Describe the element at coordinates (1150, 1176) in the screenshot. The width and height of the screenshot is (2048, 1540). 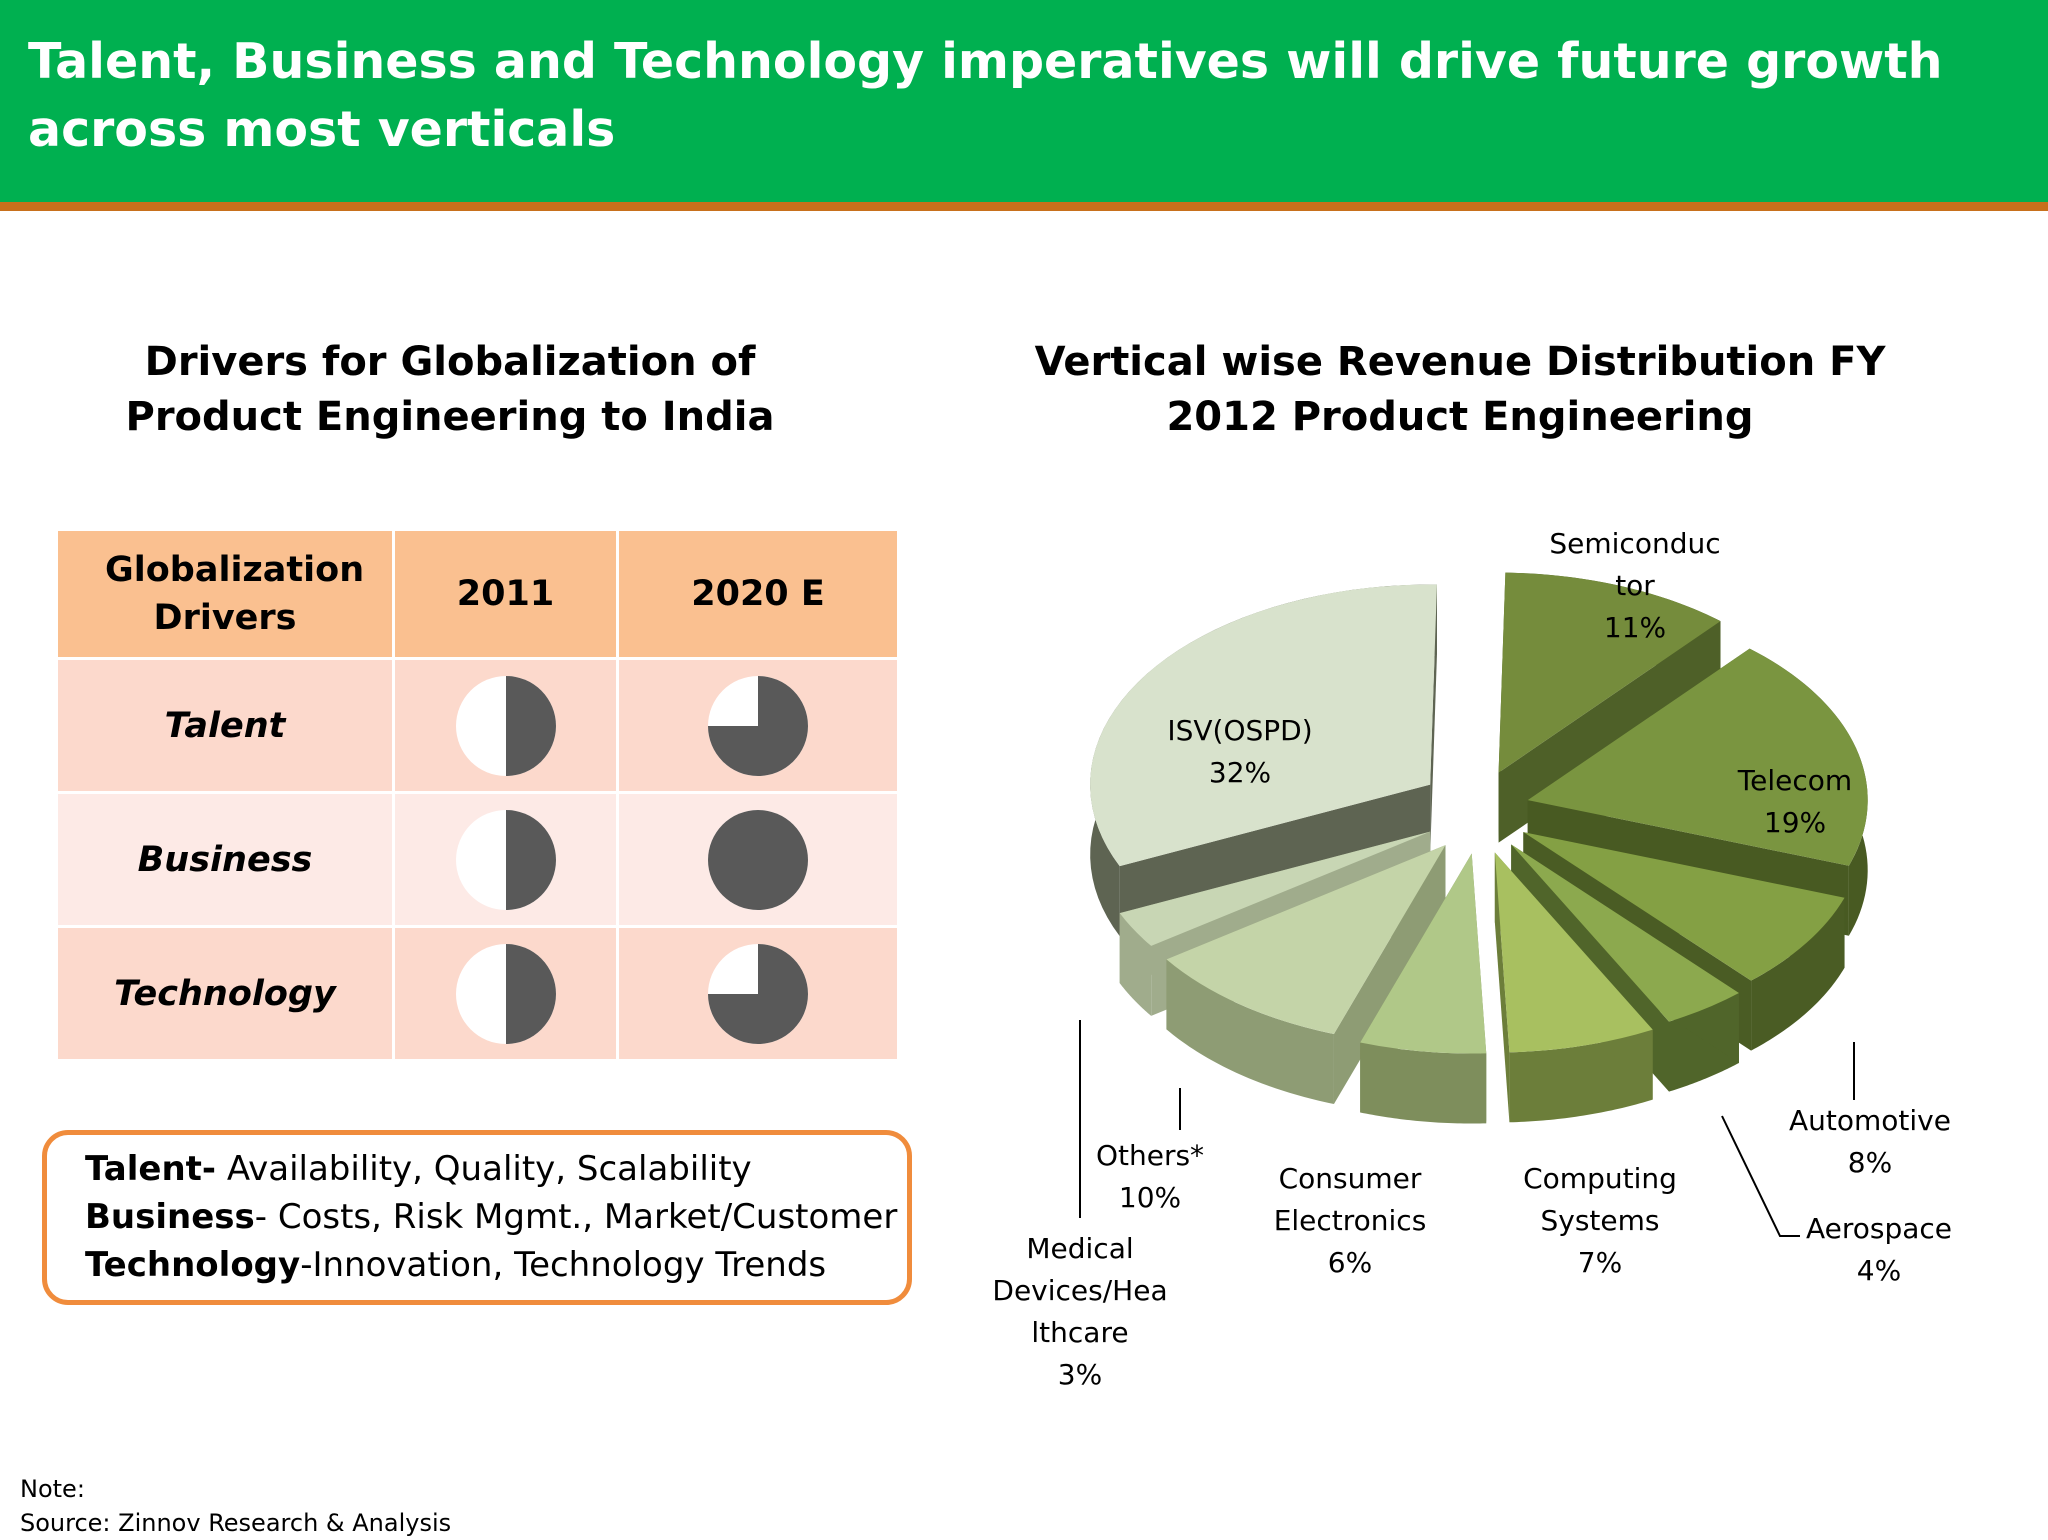
I see `pie-label-others: Others* 10%` at that location.